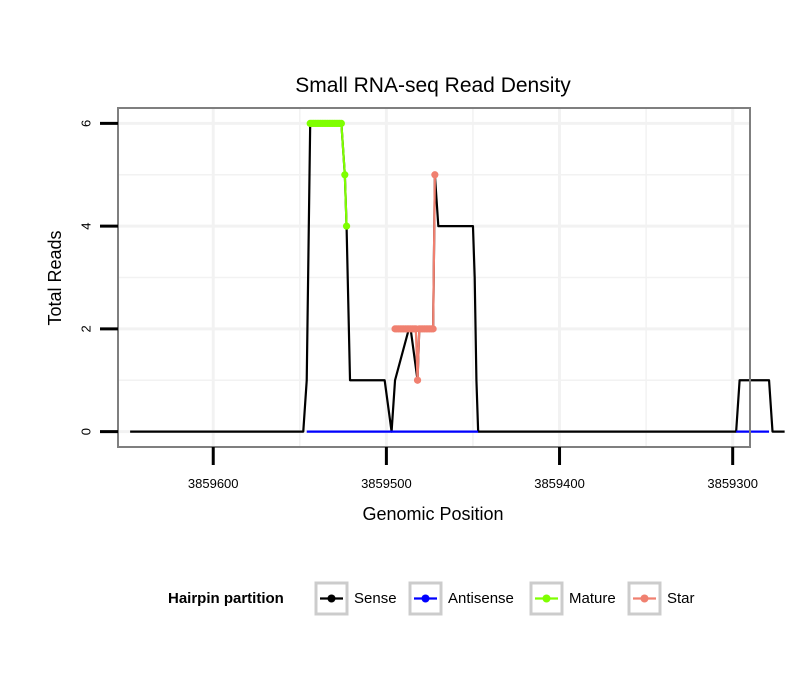 This screenshot has width=810, height=695. Describe the element at coordinates (425, 598) in the screenshot. I see `legend-dot-antisense` at that location.